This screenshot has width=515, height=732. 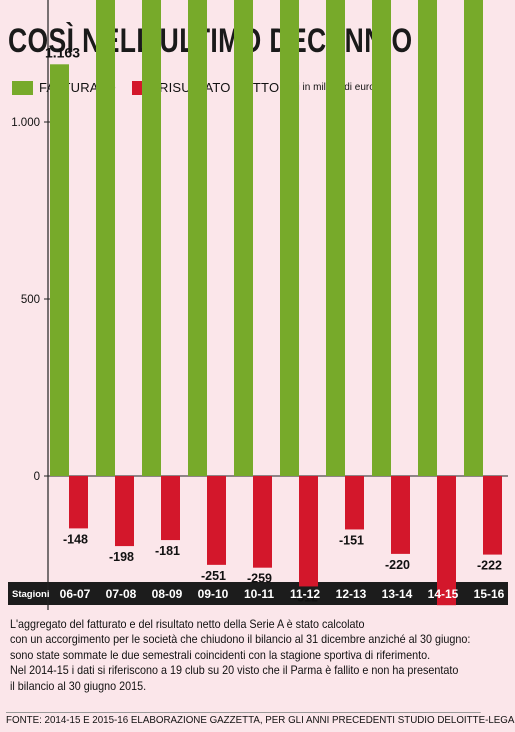 I want to click on data-label-net: -151, so click(x=351, y=540).